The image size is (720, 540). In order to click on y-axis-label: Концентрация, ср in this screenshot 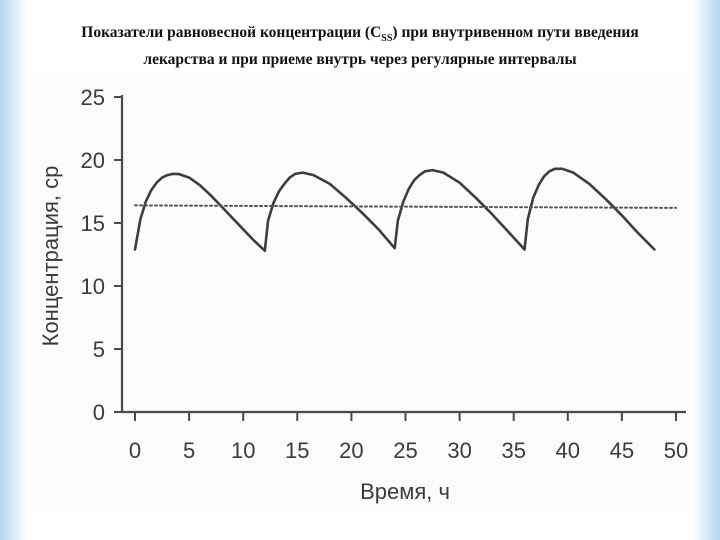, I will do `click(50, 256)`.